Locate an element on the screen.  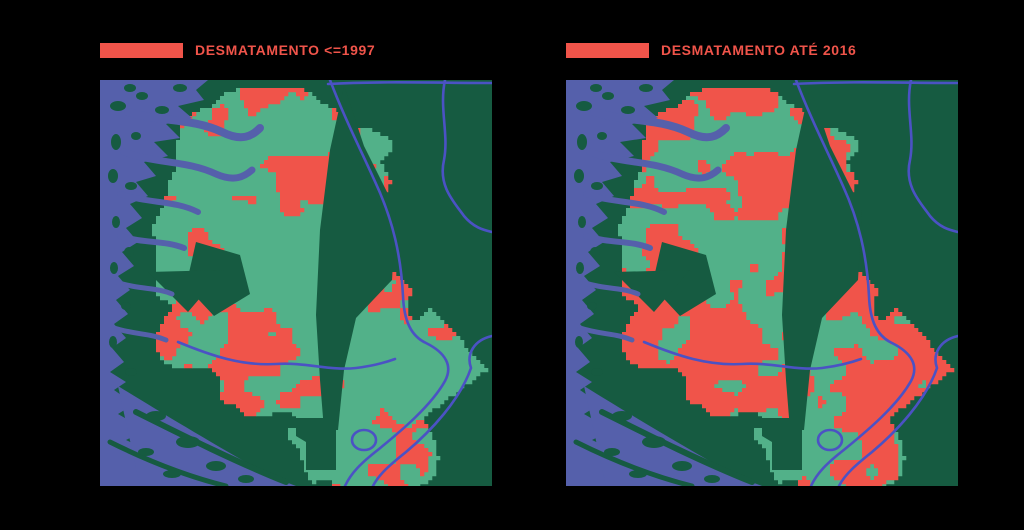
legend-2016: DESMATAMENTO ATÉ 2016 is located at coordinates (766, 50).